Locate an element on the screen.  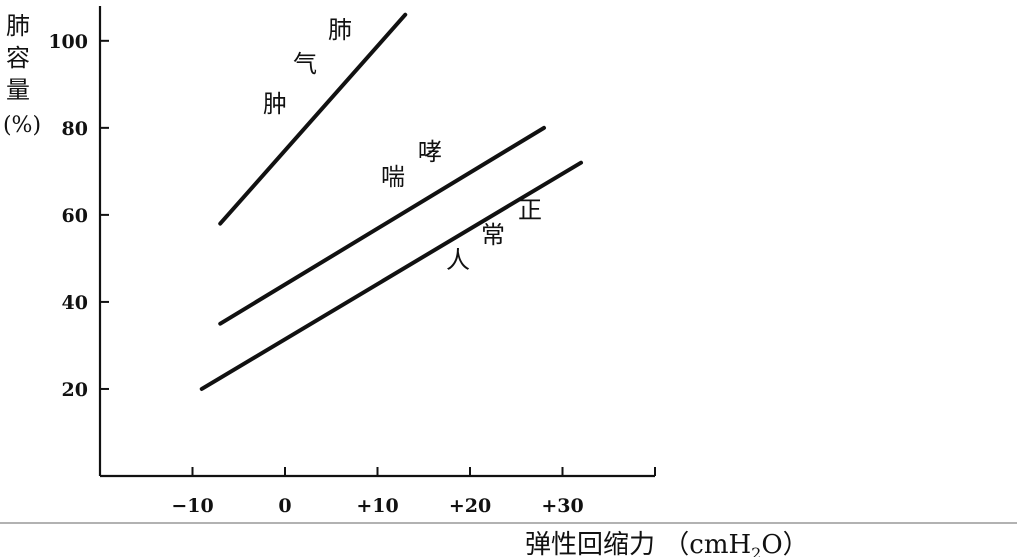
x-axis-label: 弹性回缩力 （cmH2O） is located at coordinates (667, 543).